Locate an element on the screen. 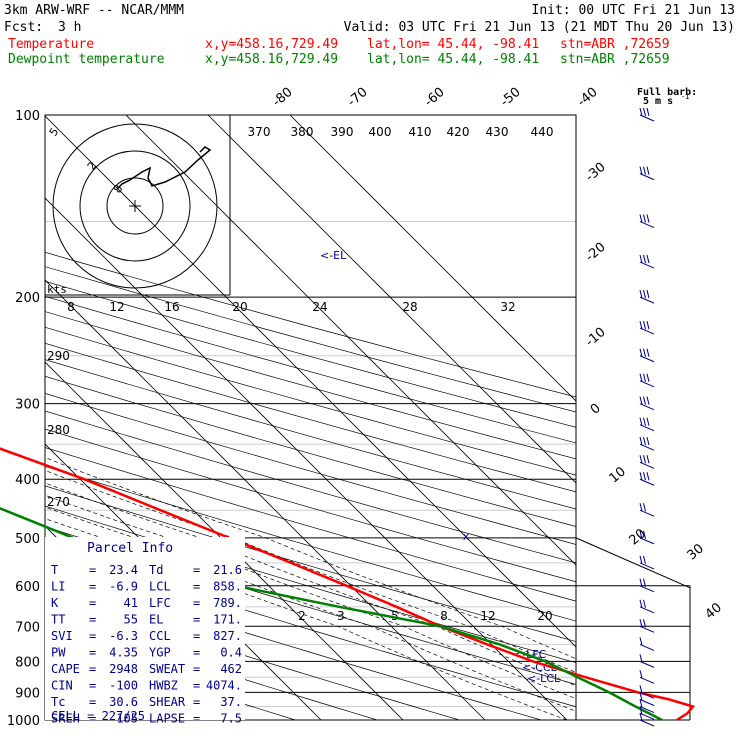 This screenshot has height=740, width=740. pressure-tick-label: 600 is located at coordinates (27, 587).